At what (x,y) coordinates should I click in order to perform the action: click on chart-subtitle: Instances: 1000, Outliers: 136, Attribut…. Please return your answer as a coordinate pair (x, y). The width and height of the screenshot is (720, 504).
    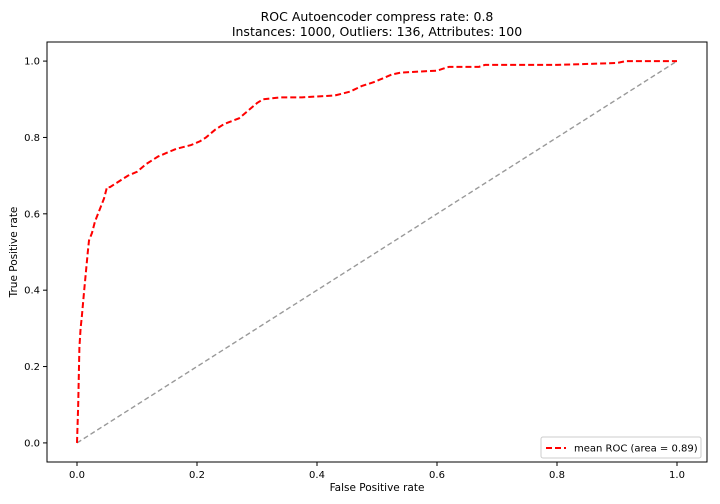
    Looking at the image, I should click on (377, 31).